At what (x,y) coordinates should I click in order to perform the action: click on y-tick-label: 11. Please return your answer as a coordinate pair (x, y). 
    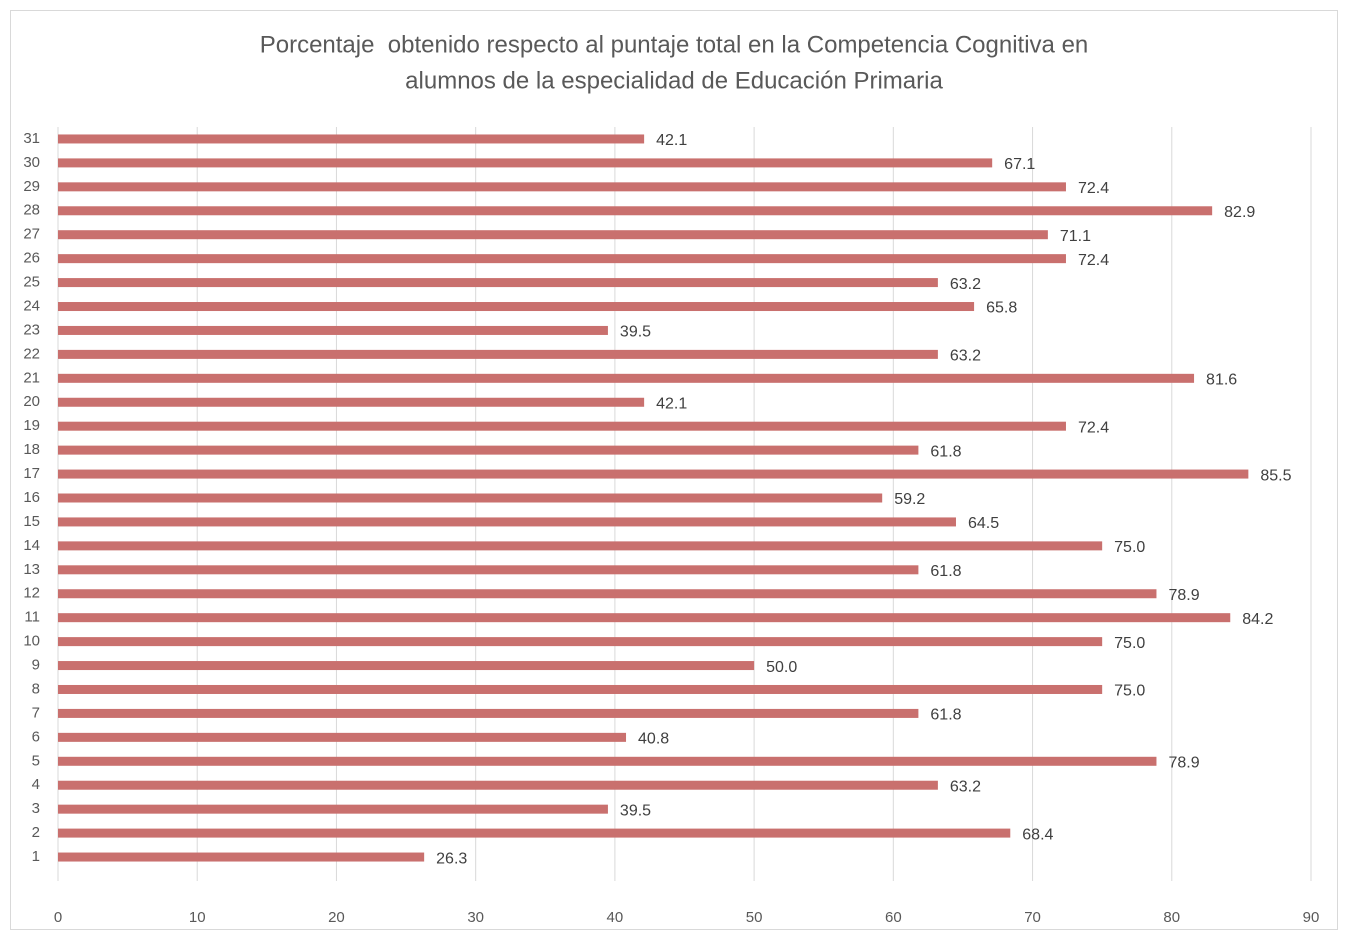
    Looking at the image, I should click on (32, 617).